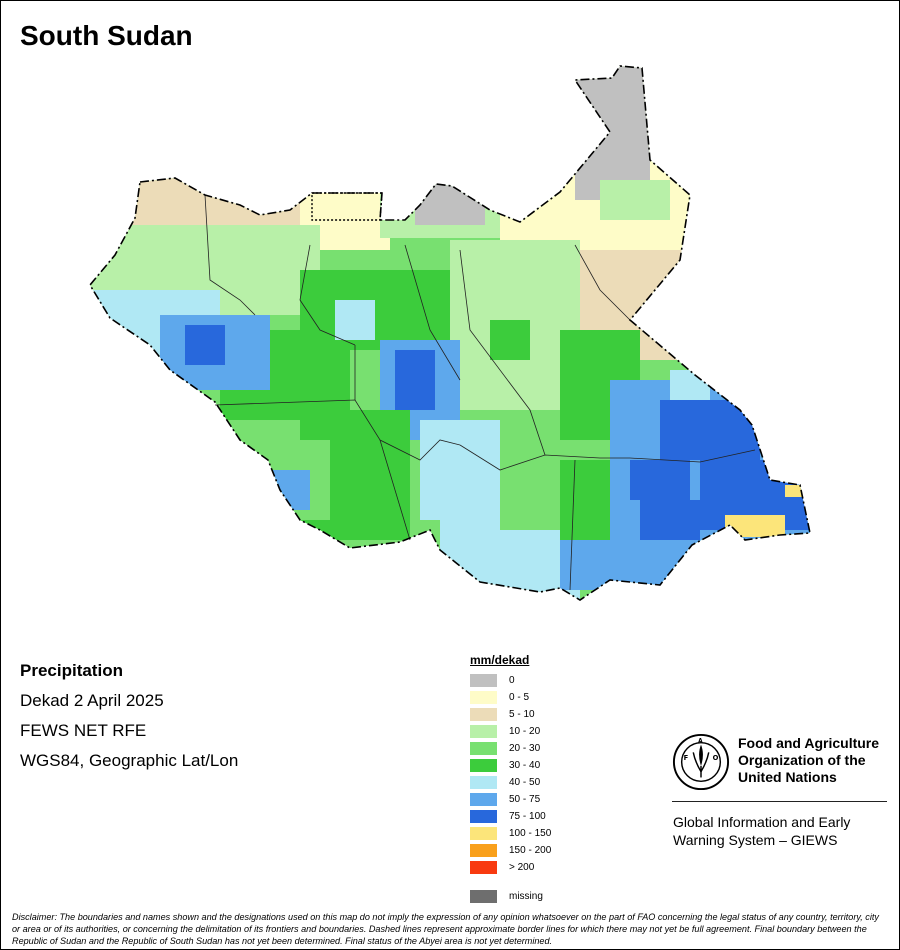 This screenshot has height=950, width=900. Describe the element at coordinates (106, 35) in the screenshot. I see `map-title: South Sudan` at that location.